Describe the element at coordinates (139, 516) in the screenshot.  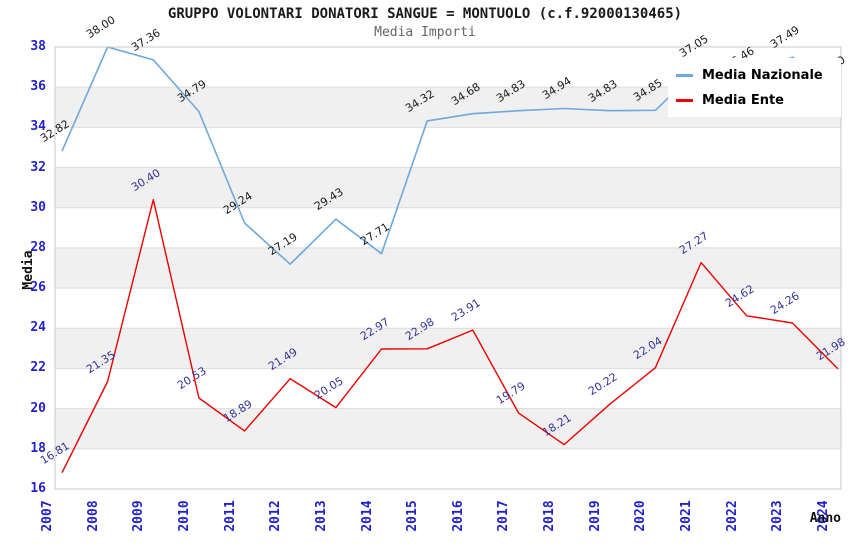
I see `x-tick-label: 2009` at that location.